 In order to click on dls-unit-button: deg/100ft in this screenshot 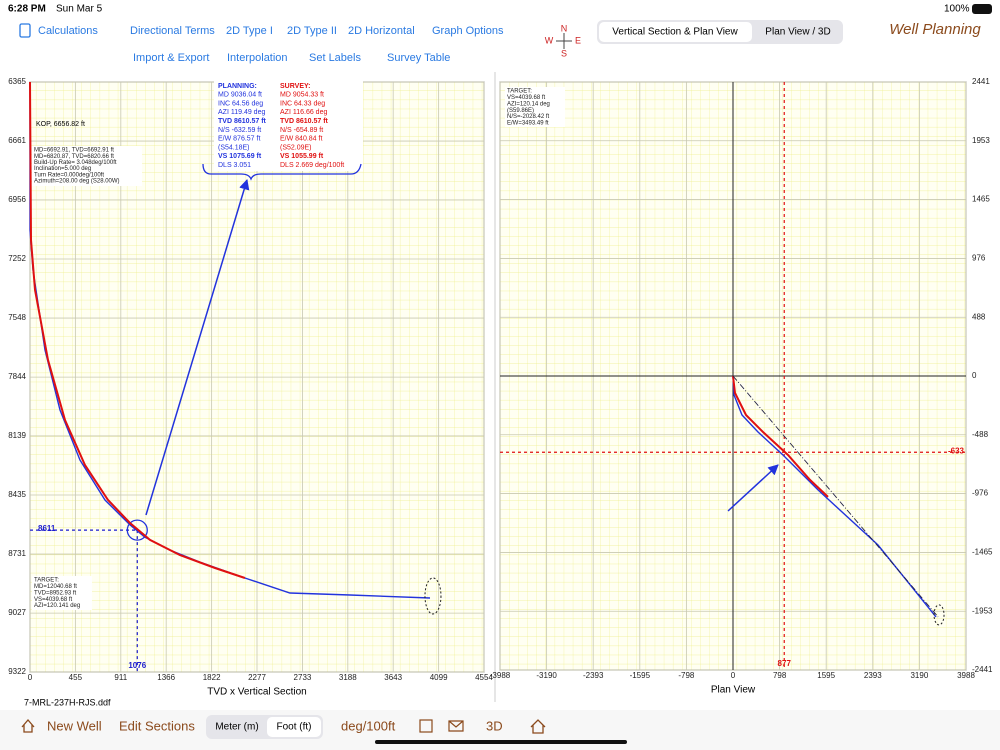, I will do `click(368, 725)`.